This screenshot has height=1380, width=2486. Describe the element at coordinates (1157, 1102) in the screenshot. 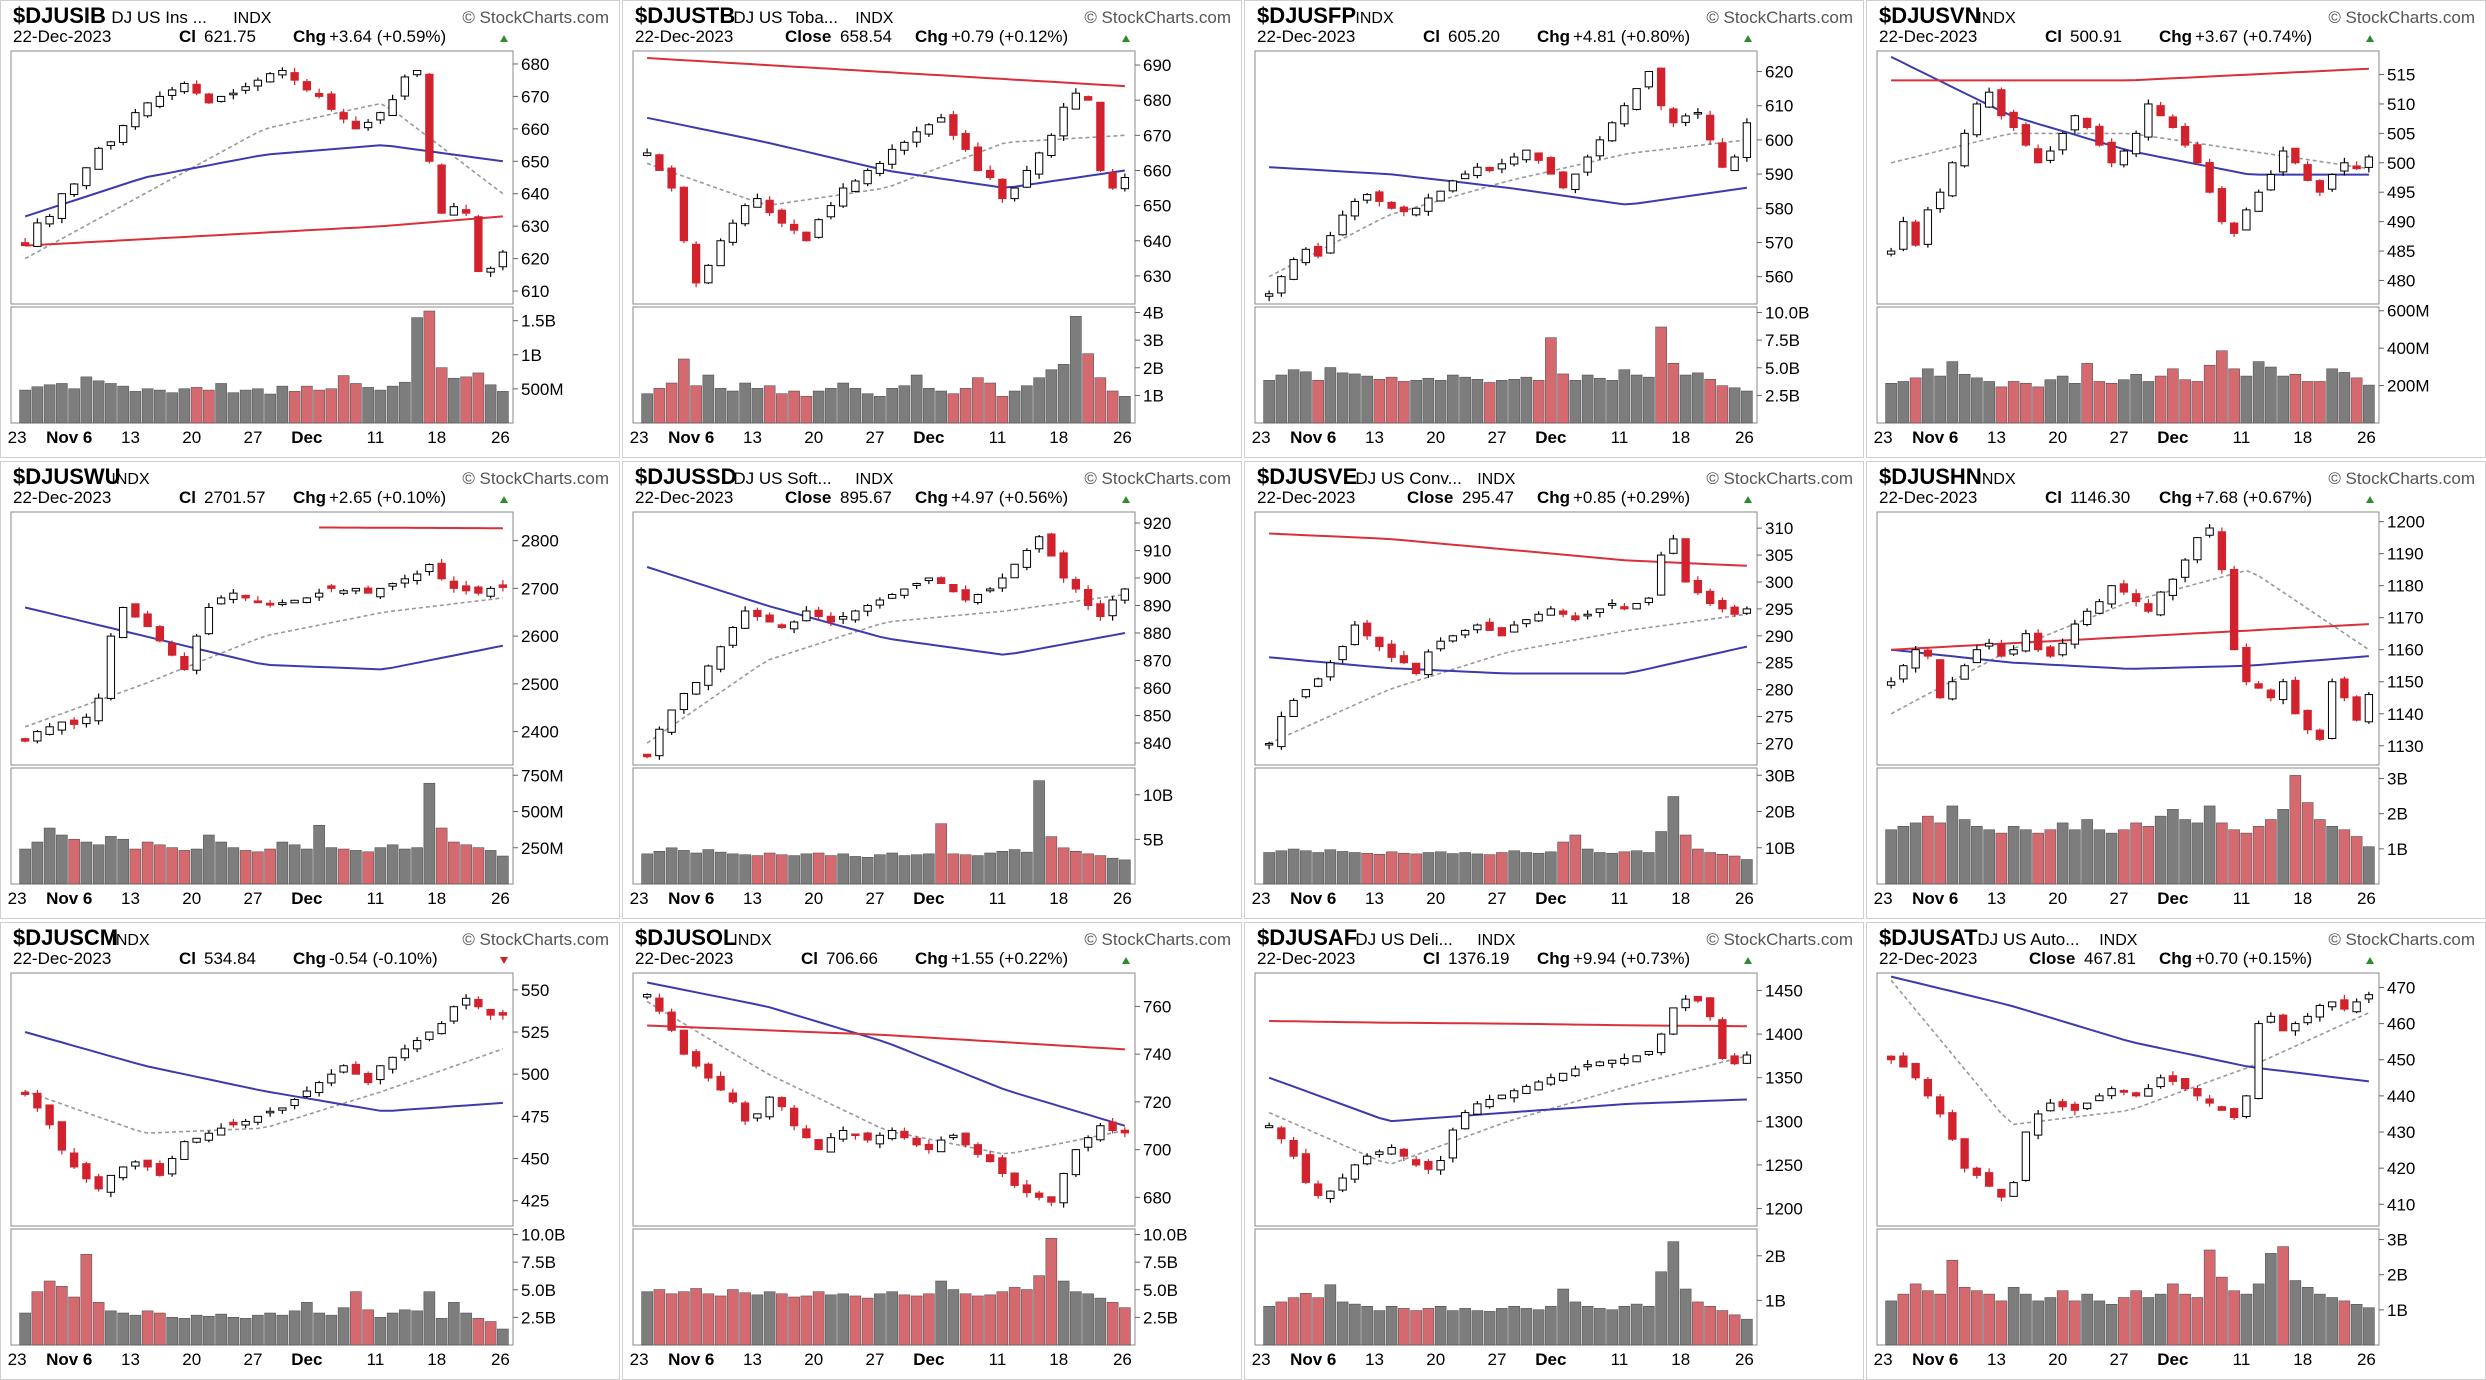

I see `price-tick-label: 720` at that location.